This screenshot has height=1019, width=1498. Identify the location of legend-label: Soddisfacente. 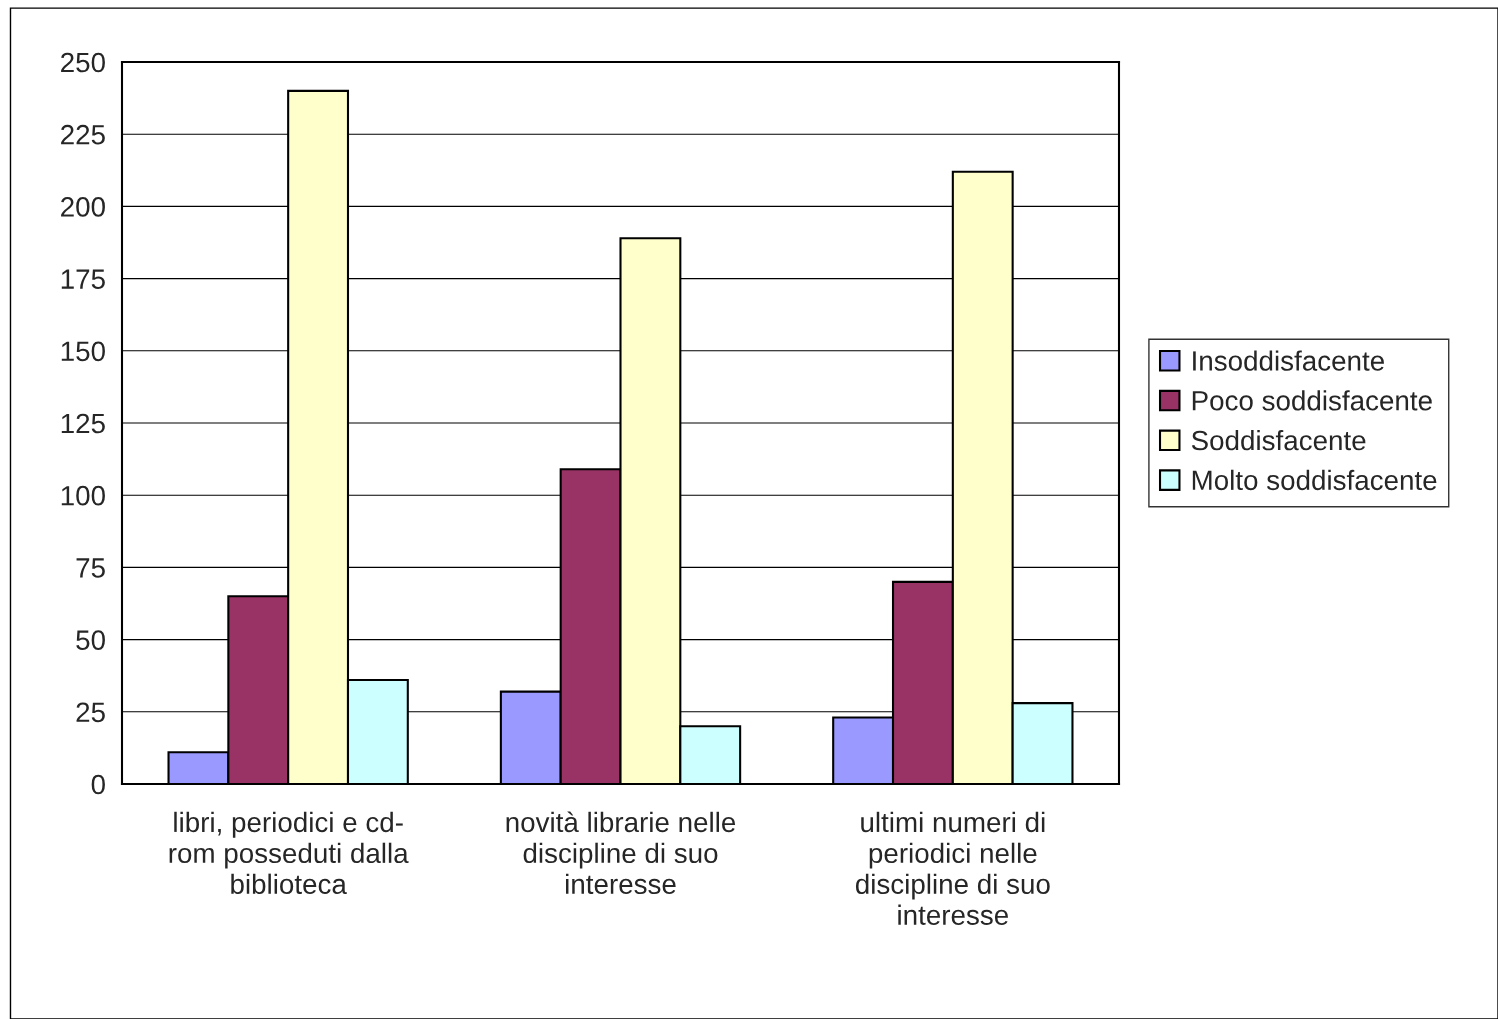
(1278, 440).